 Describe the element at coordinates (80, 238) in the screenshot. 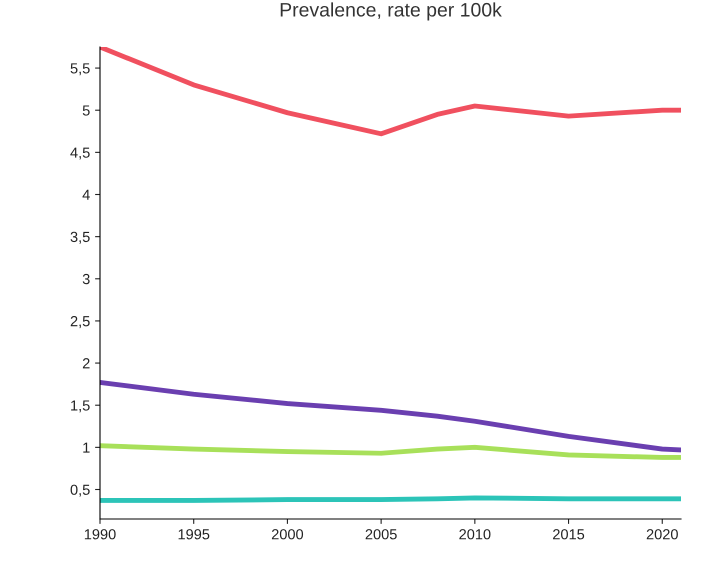

I see `y-tick-label: 3,5` at that location.